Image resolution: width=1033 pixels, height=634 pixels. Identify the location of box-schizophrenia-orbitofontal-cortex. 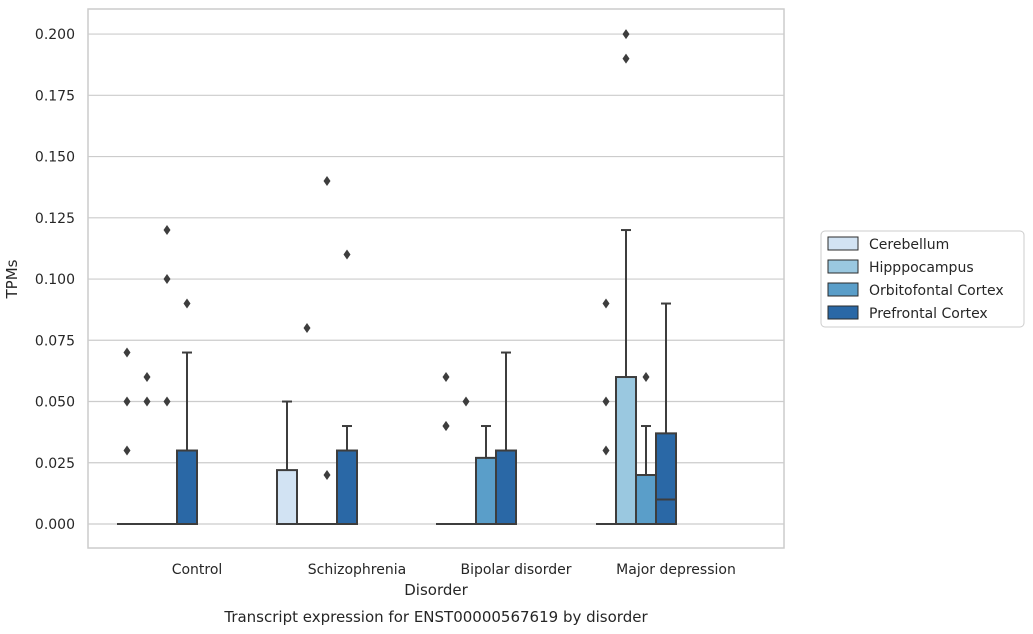
(327, 350).